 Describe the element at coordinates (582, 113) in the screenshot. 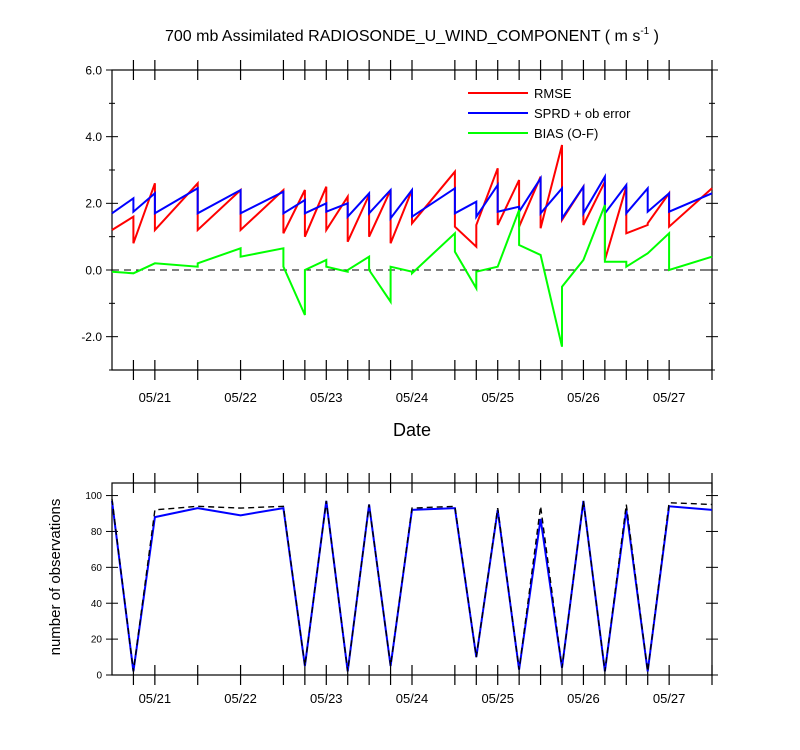

I see `legend-label: SPRD + ob error` at that location.